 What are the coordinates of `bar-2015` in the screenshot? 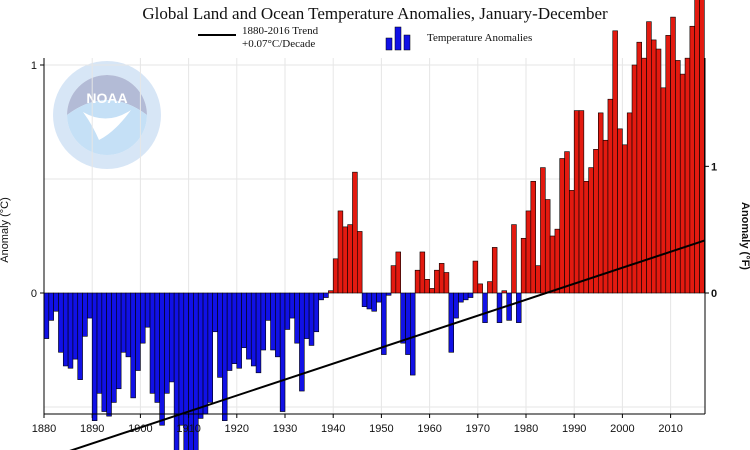 It's located at (697, 147).